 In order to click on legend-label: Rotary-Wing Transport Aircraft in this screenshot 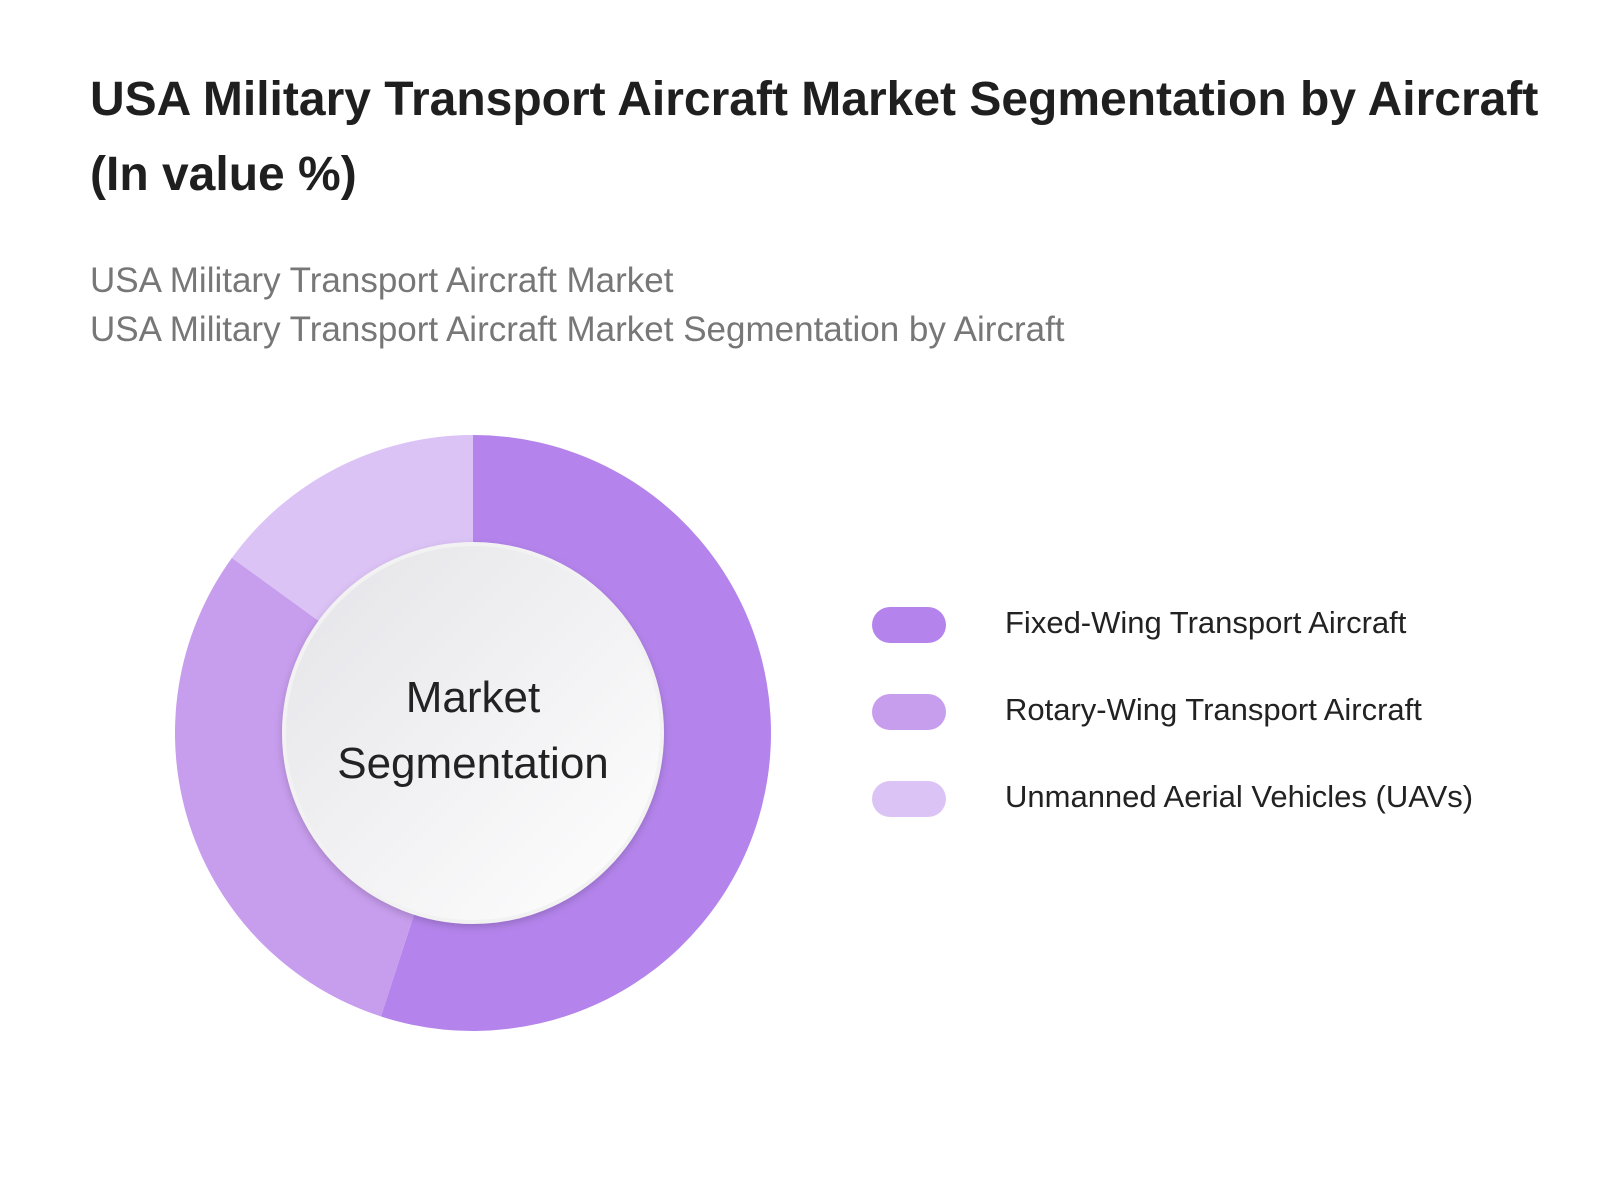, I will do `click(1213, 709)`.